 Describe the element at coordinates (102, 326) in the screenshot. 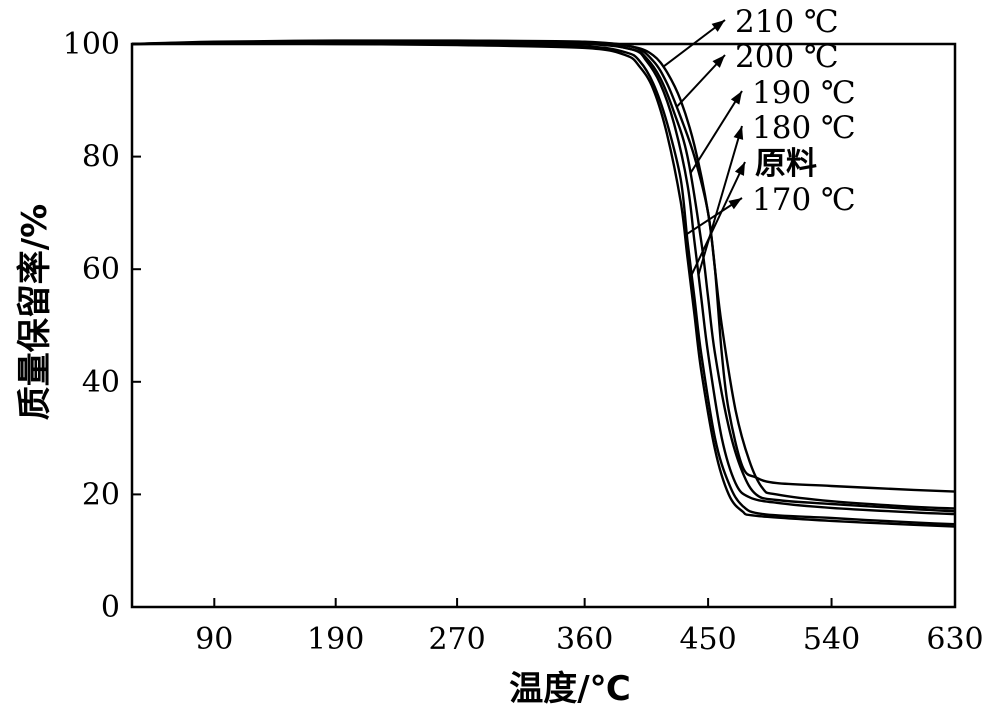

I see `y-axis-ticks: 0 20 40 60 80 100` at that location.